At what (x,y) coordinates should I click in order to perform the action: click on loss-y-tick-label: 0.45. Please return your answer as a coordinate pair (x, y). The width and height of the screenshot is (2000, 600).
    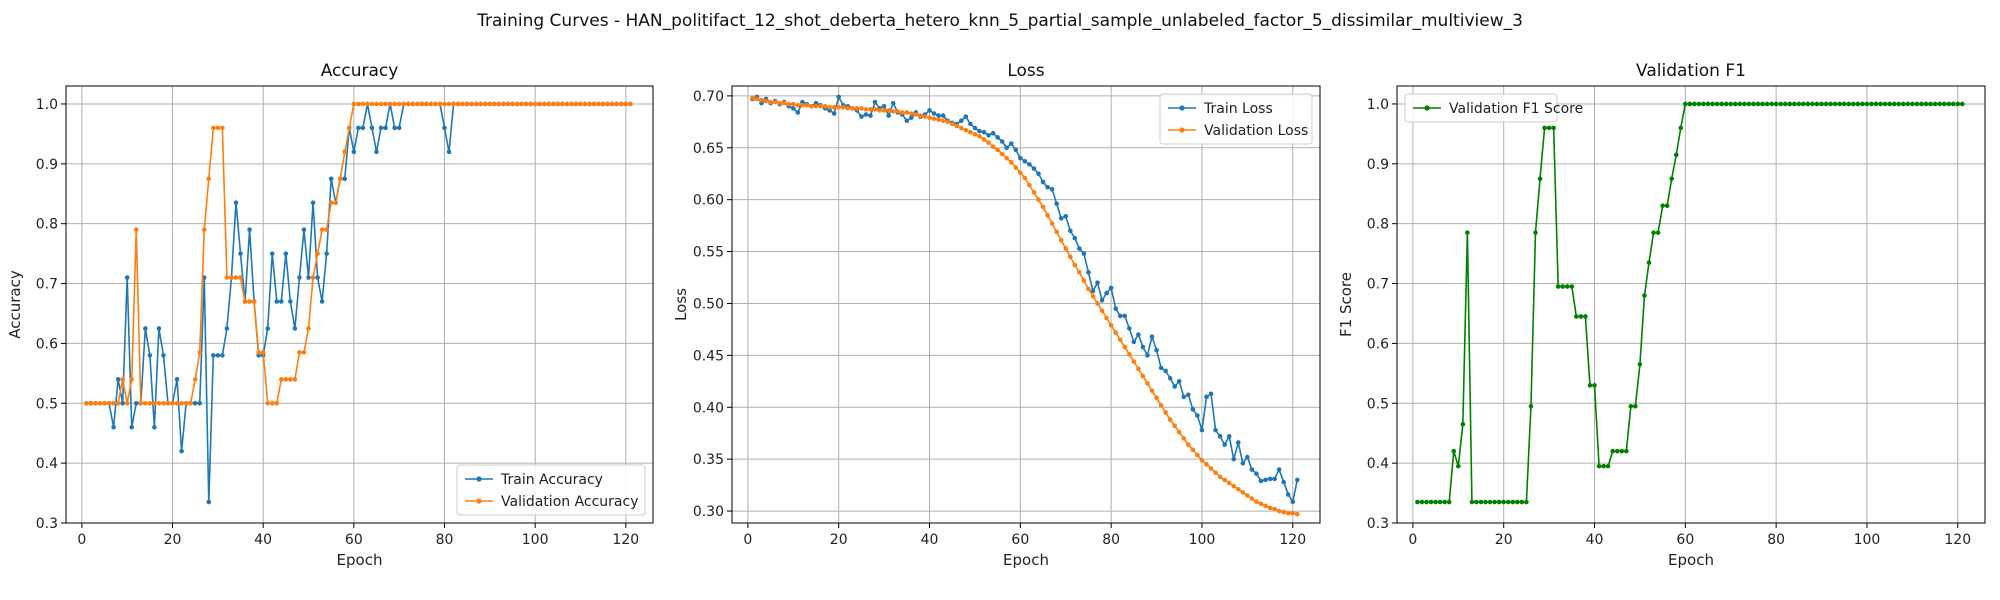
    Looking at the image, I should click on (708, 356).